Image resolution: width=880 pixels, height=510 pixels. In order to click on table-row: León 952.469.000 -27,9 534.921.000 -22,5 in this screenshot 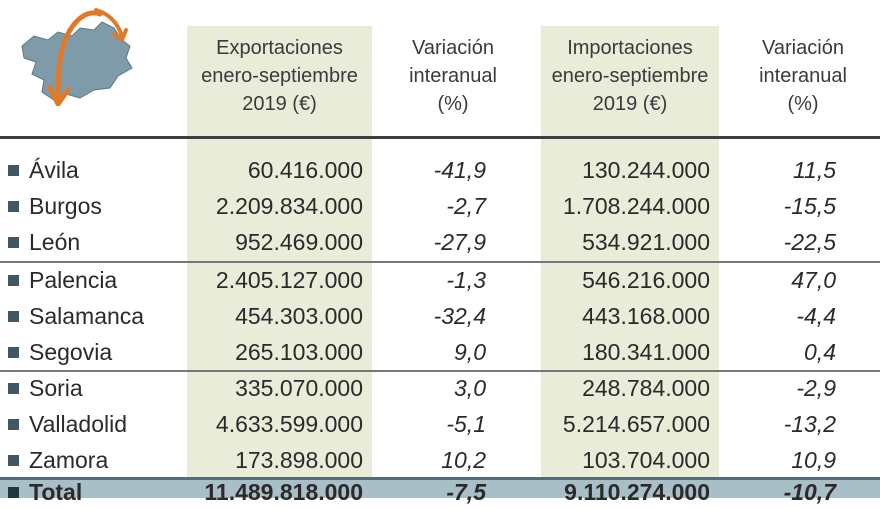, I will do `click(440, 242)`.